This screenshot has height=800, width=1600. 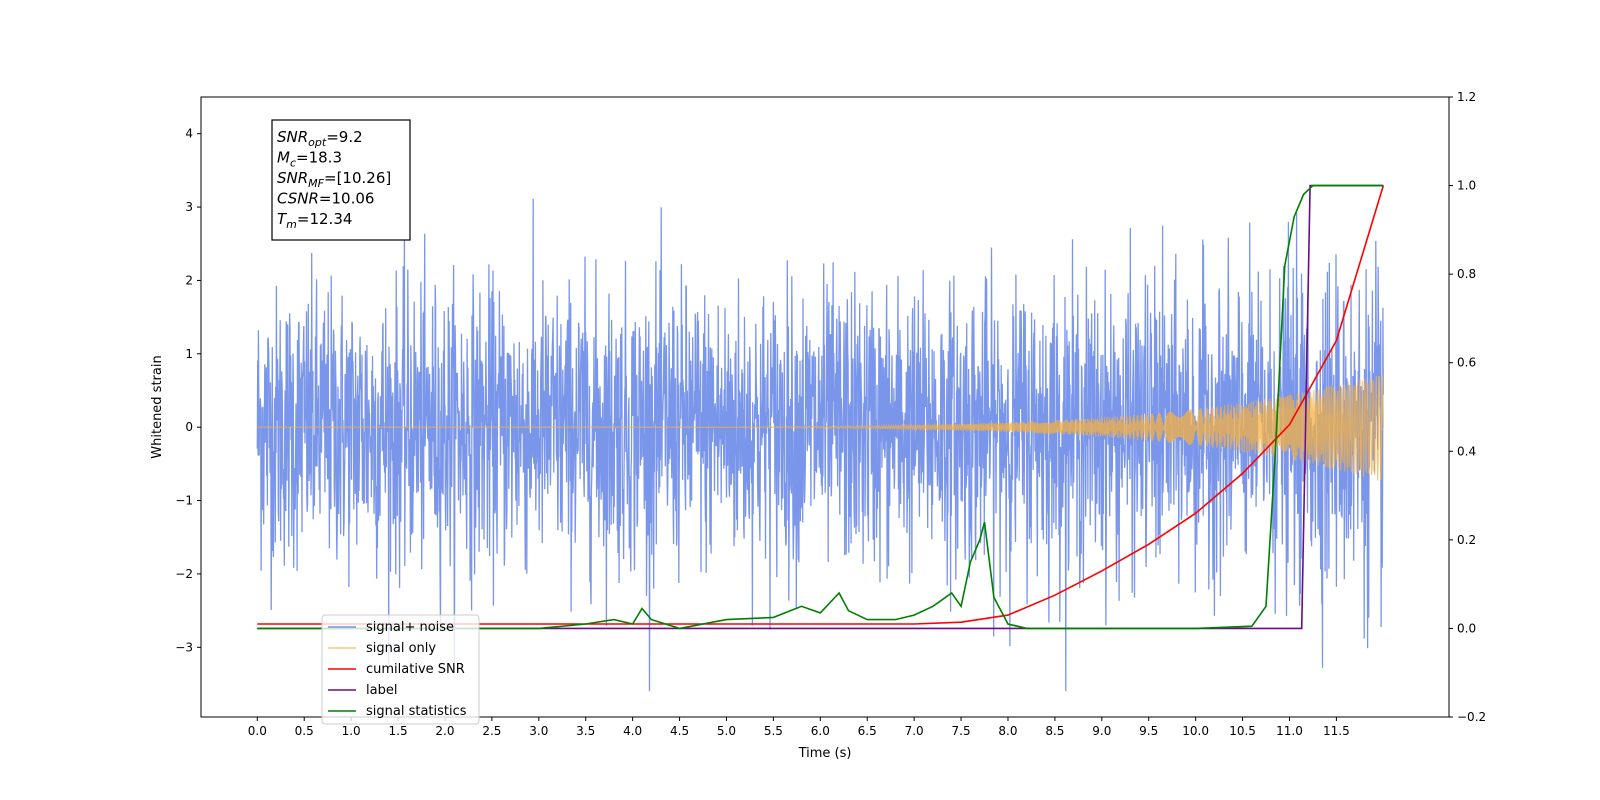 What do you see at coordinates (320, 138) in the screenshot?
I see `stats-line: SNRopt=9.2` at bounding box center [320, 138].